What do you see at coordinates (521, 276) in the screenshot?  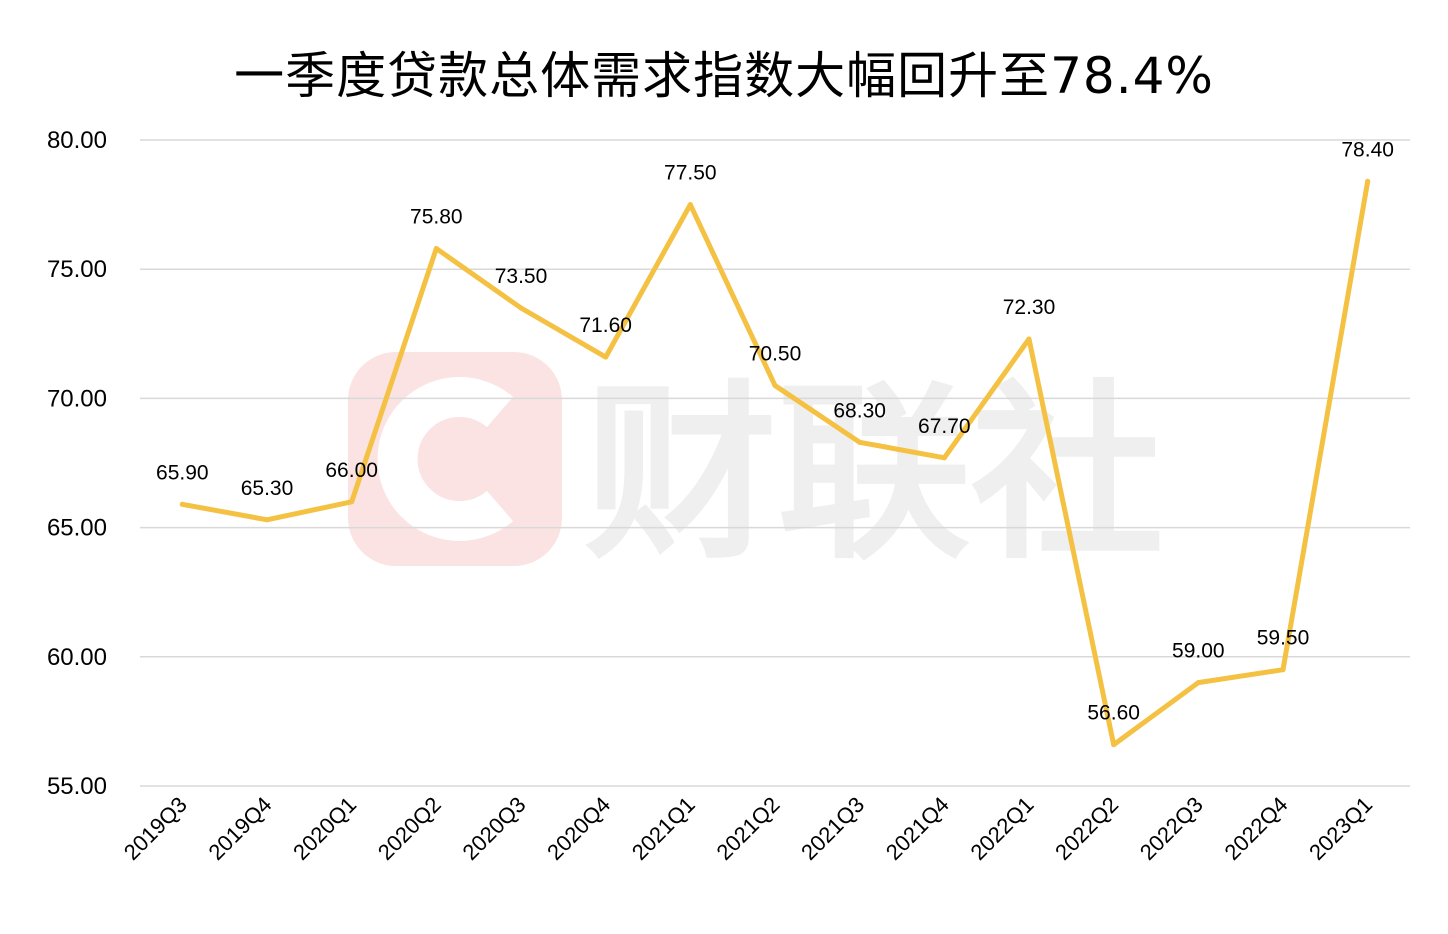 I see `data-label: 73.50` at bounding box center [521, 276].